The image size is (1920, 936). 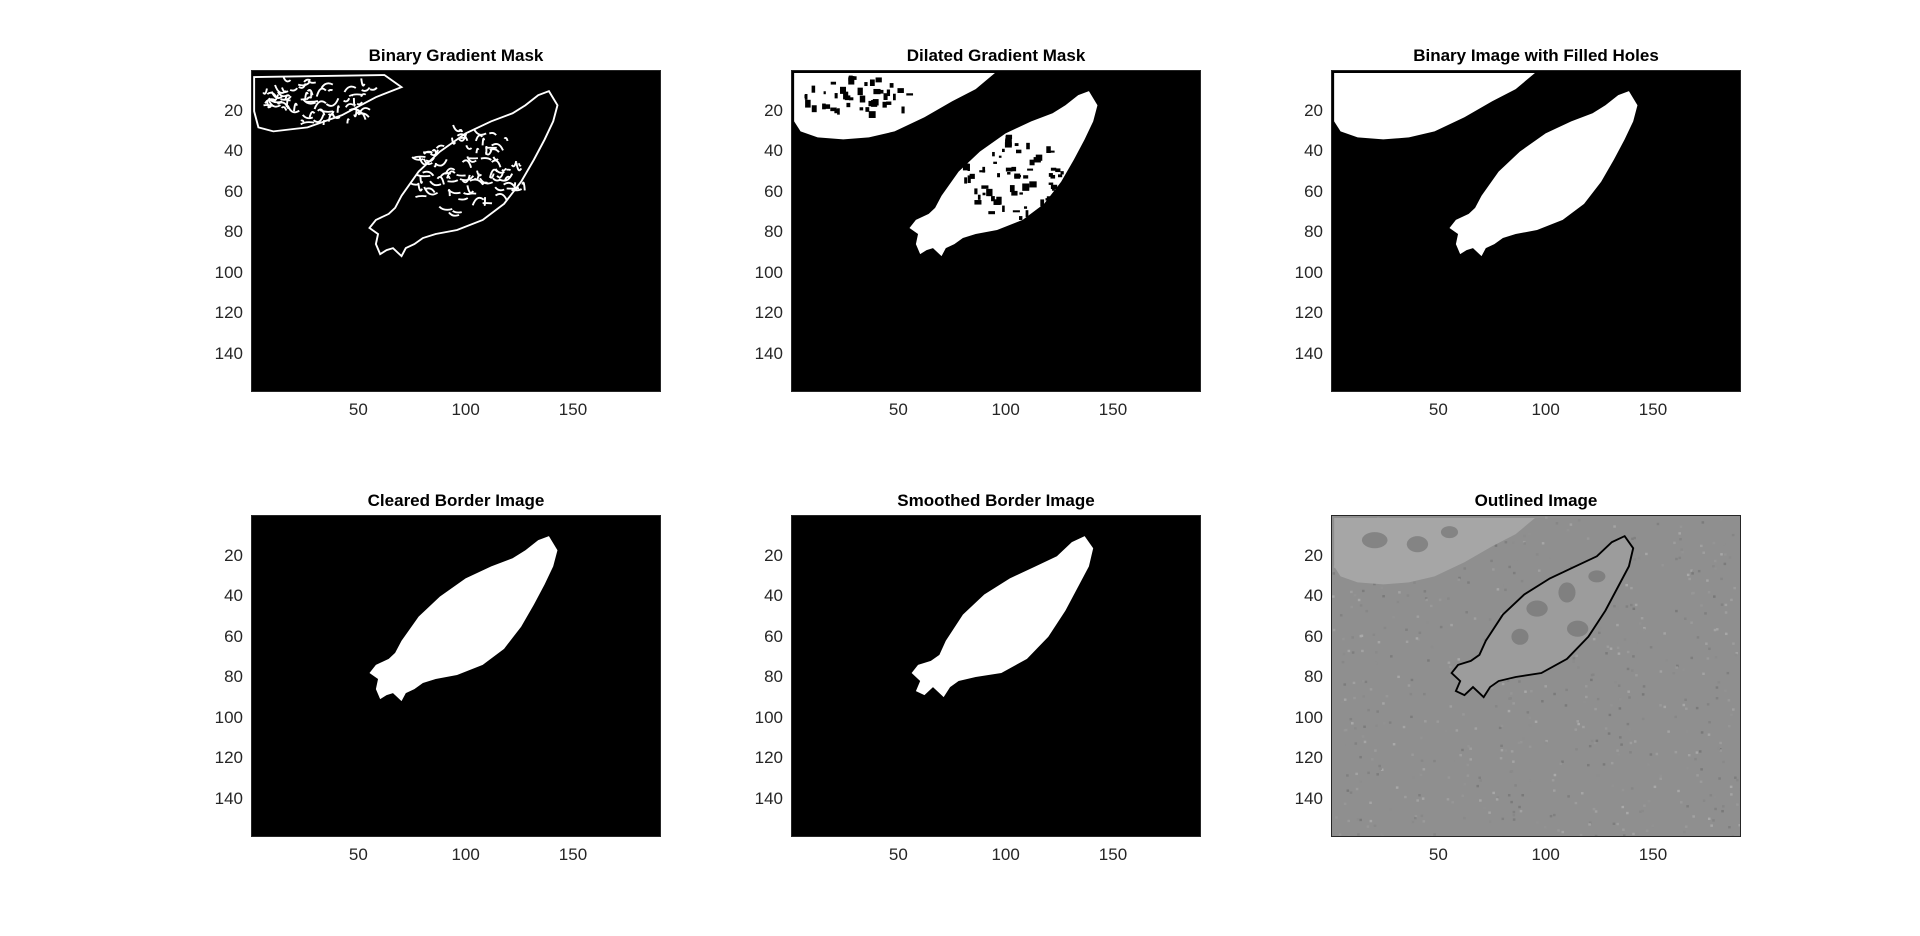 What do you see at coordinates (1313, 555) in the screenshot?
I see `y-tick-label: 20` at bounding box center [1313, 555].